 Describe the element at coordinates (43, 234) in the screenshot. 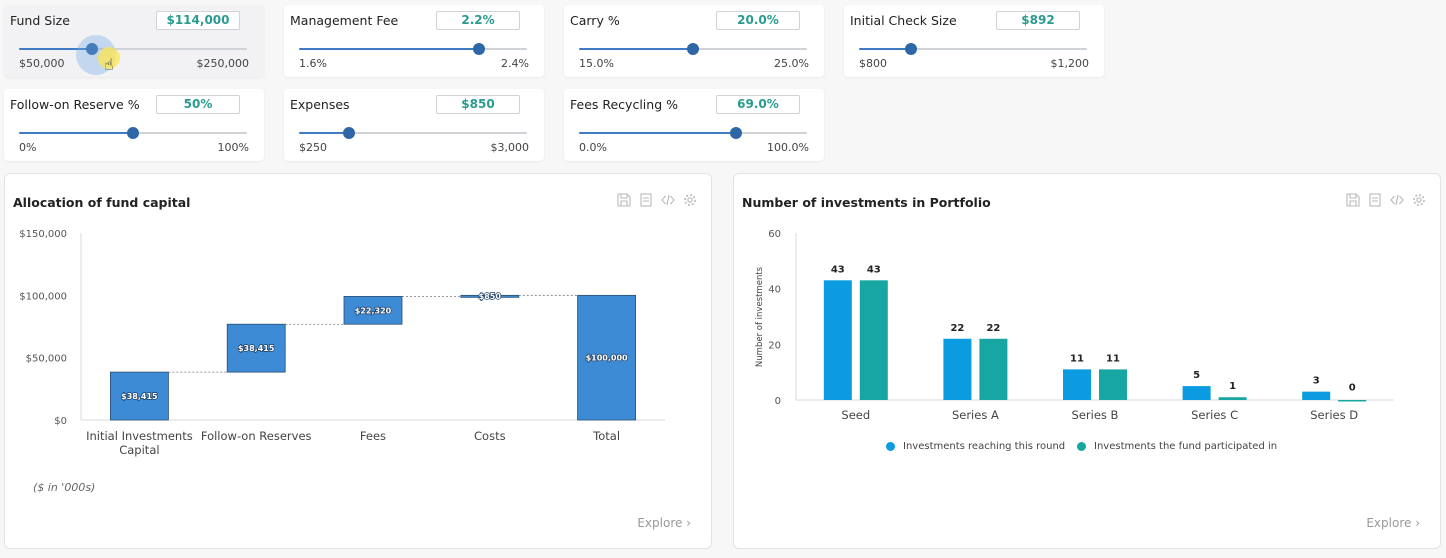

I see `y-tick-label: $150,000` at that location.